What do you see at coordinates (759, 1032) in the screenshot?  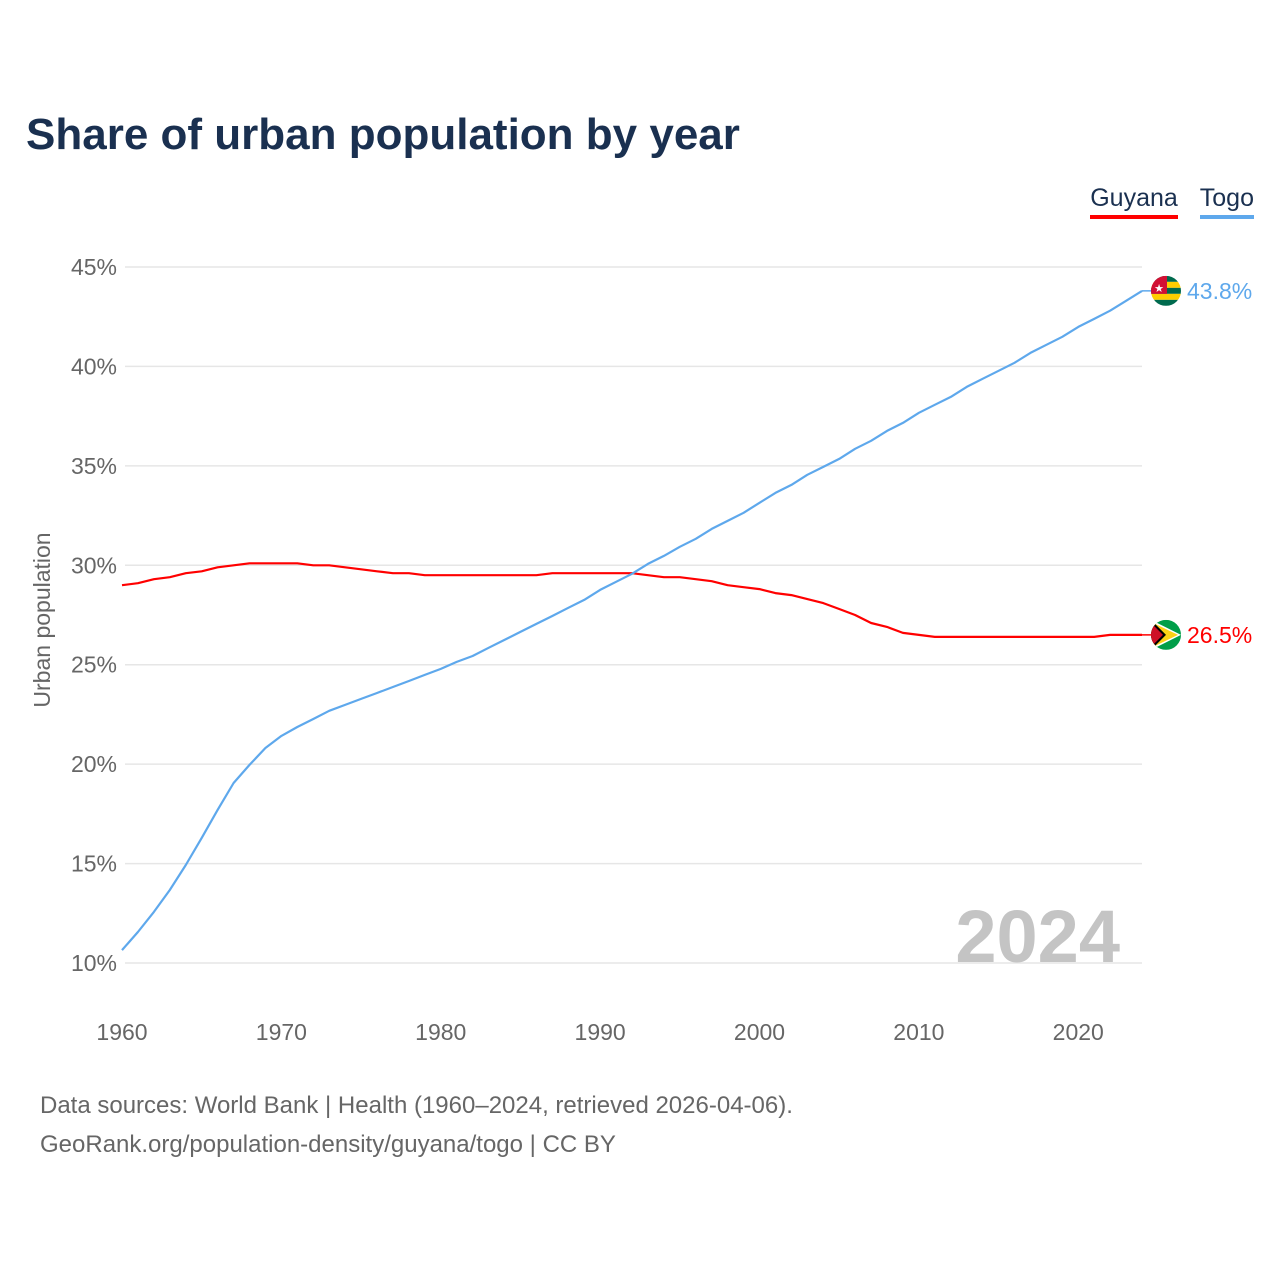 I see `x-tick-label: 2000` at bounding box center [759, 1032].